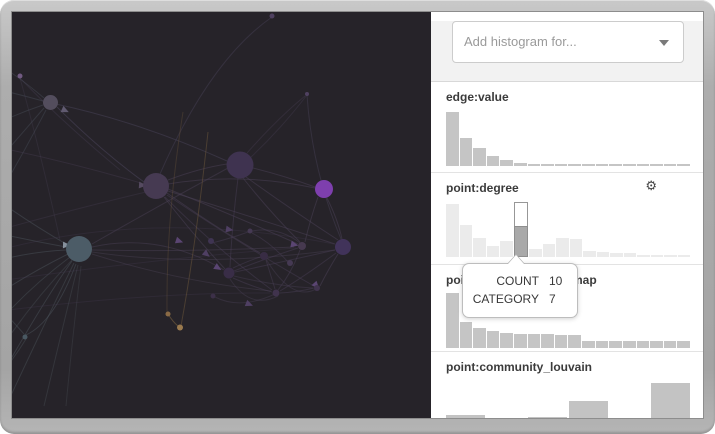 The image size is (715, 434). What do you see at coordinates (568, 319) in the screenshot?
I see `histogram-chart-community-infomap` at bounding box center [568, 319].